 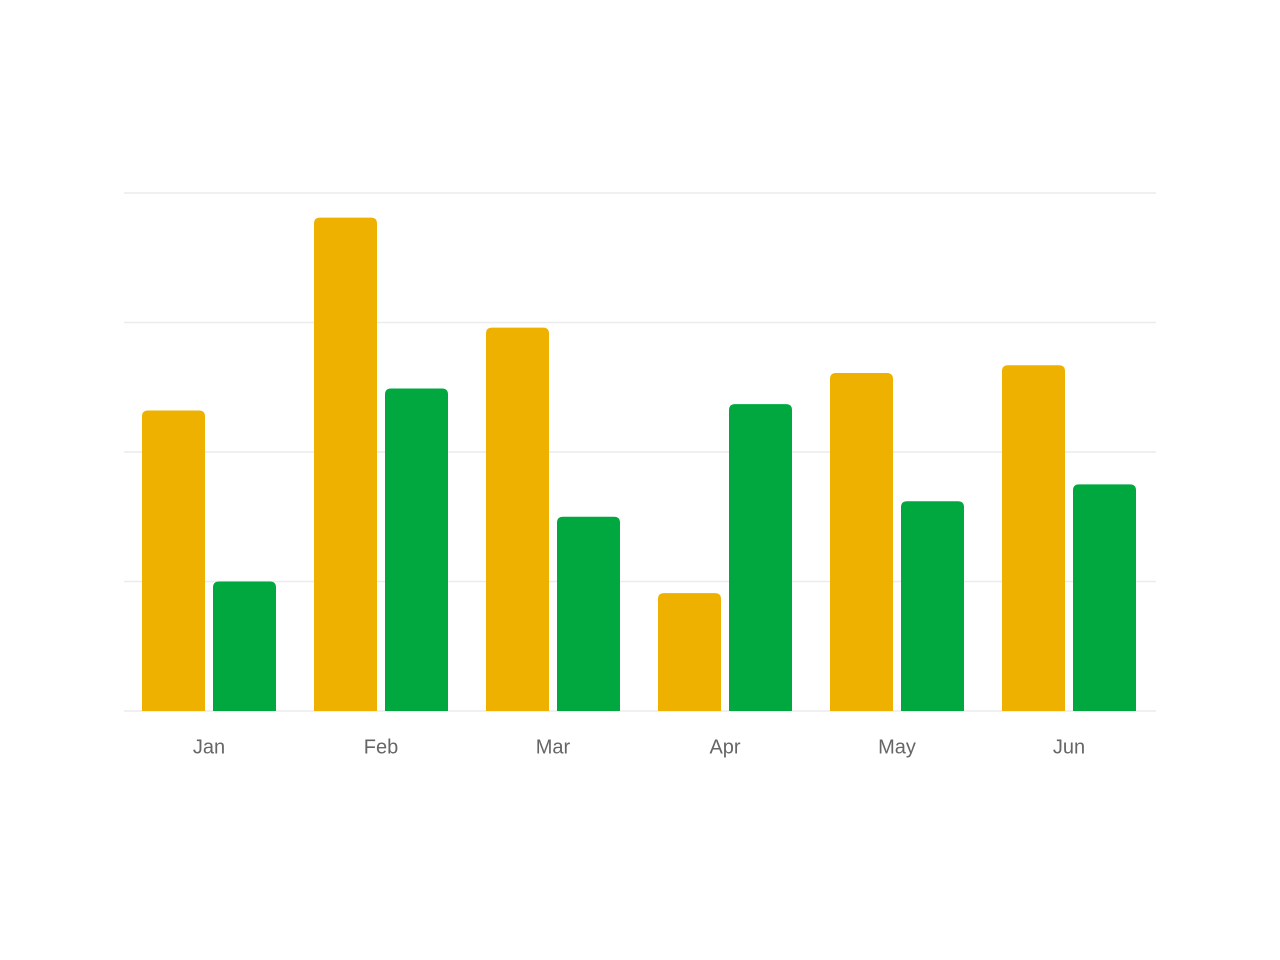 What do you see at coordinates (553, 747) in the screenshot?
I see `x-tick-label: Mar` at bounding box center [553, 747].